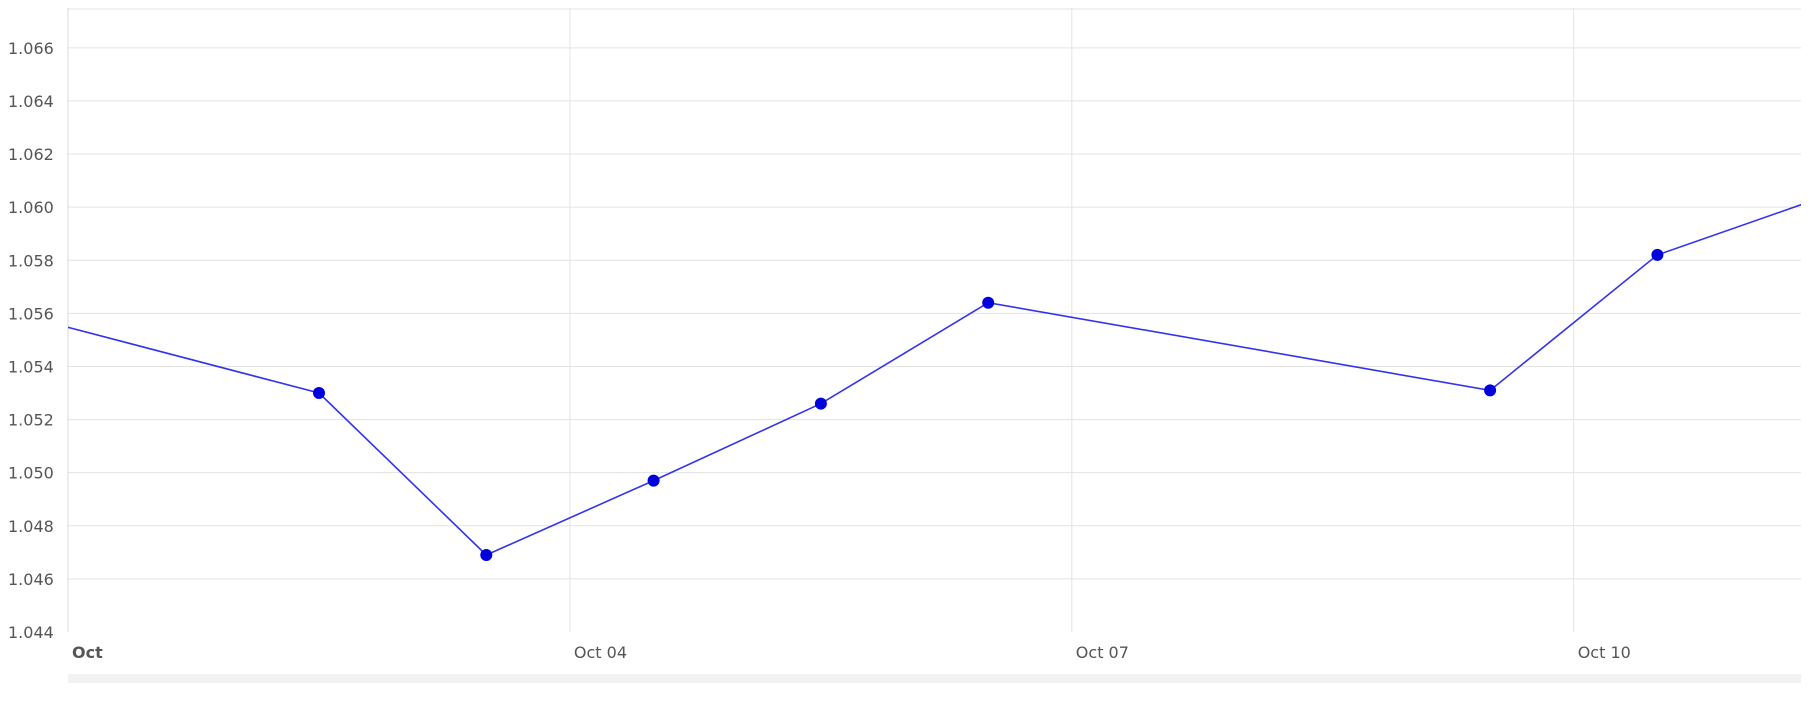 Image resolution: width=1813 pixels, height=716 pixels. Describe the element at coordinates (31, 101) in the screenshot. I see `y-tick-label: 1.064` at that location.